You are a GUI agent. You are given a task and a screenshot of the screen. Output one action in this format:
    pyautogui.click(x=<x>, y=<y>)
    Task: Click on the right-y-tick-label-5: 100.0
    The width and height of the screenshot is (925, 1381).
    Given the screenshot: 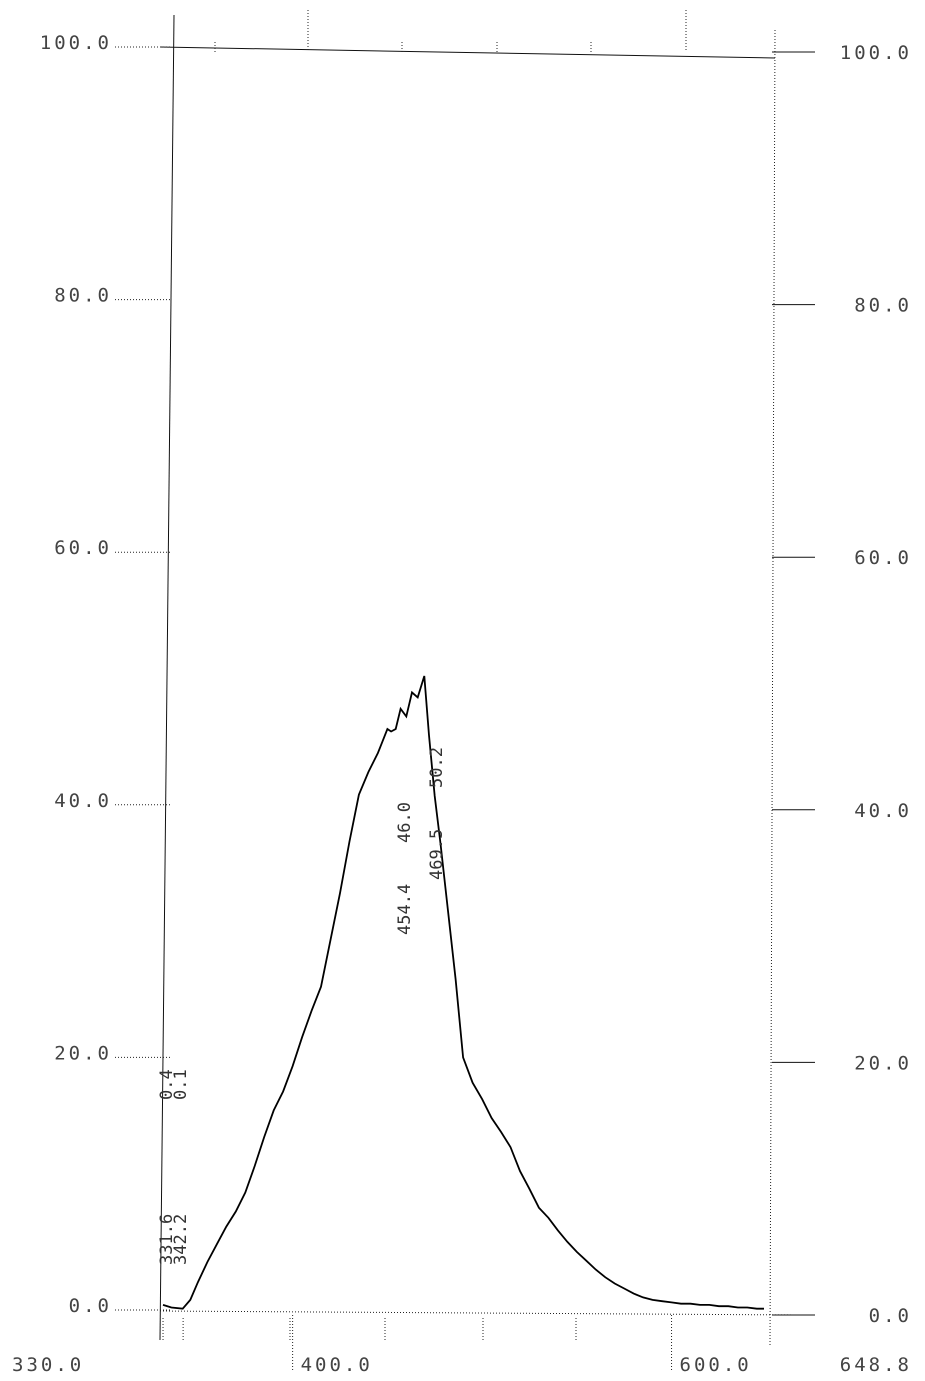 What is the action you would take?
    pyautogui.click(x=876, y=53)
    